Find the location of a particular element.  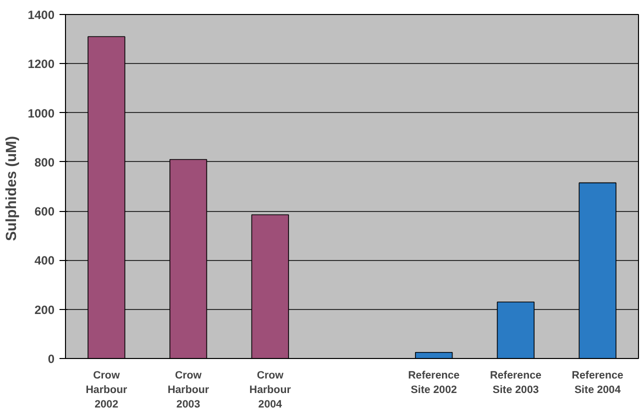

x-tick-label: Reference Site 2004 is located at coordinates (598, 383).